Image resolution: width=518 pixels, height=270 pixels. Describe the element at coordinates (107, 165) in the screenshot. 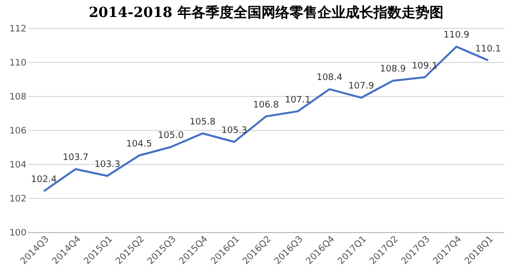

I see `text: 103.3` at that location.